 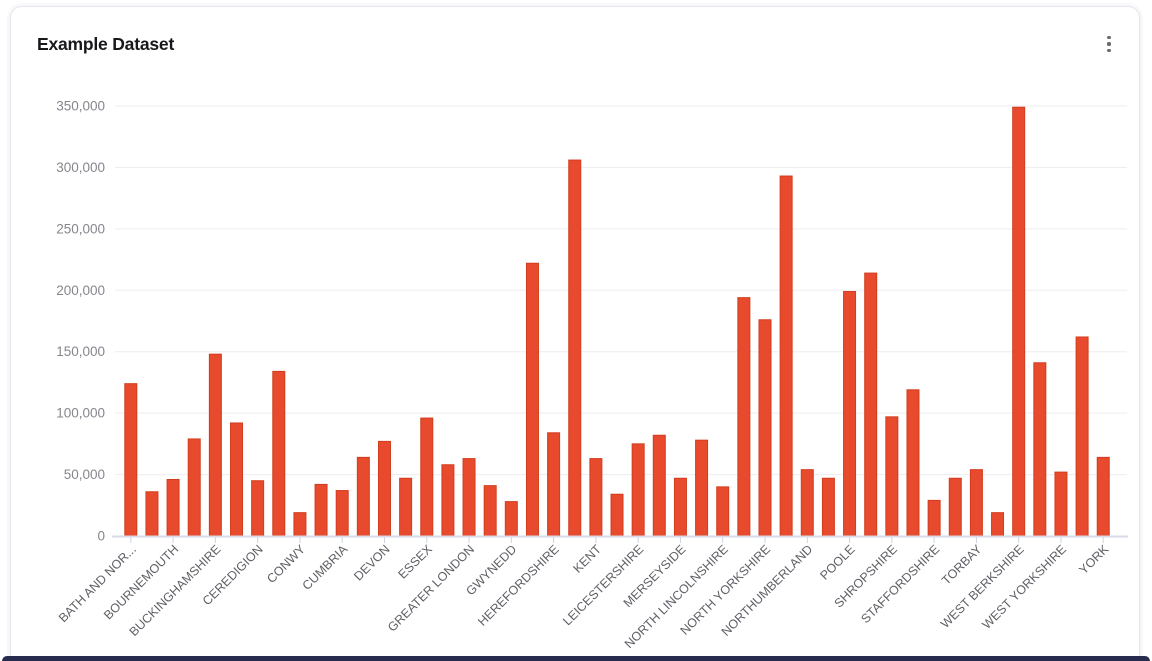 I want to click on y-axis-tick-label: 50,000, so click(x=84, y=474).